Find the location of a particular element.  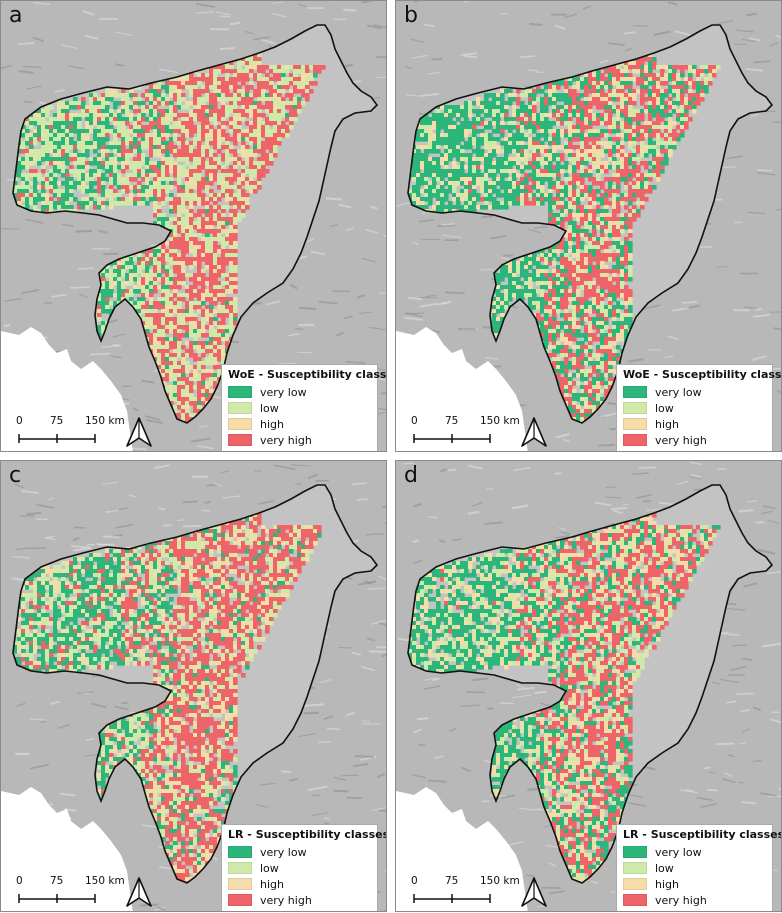

panel-letter: c is located at coordinates (15, 475).